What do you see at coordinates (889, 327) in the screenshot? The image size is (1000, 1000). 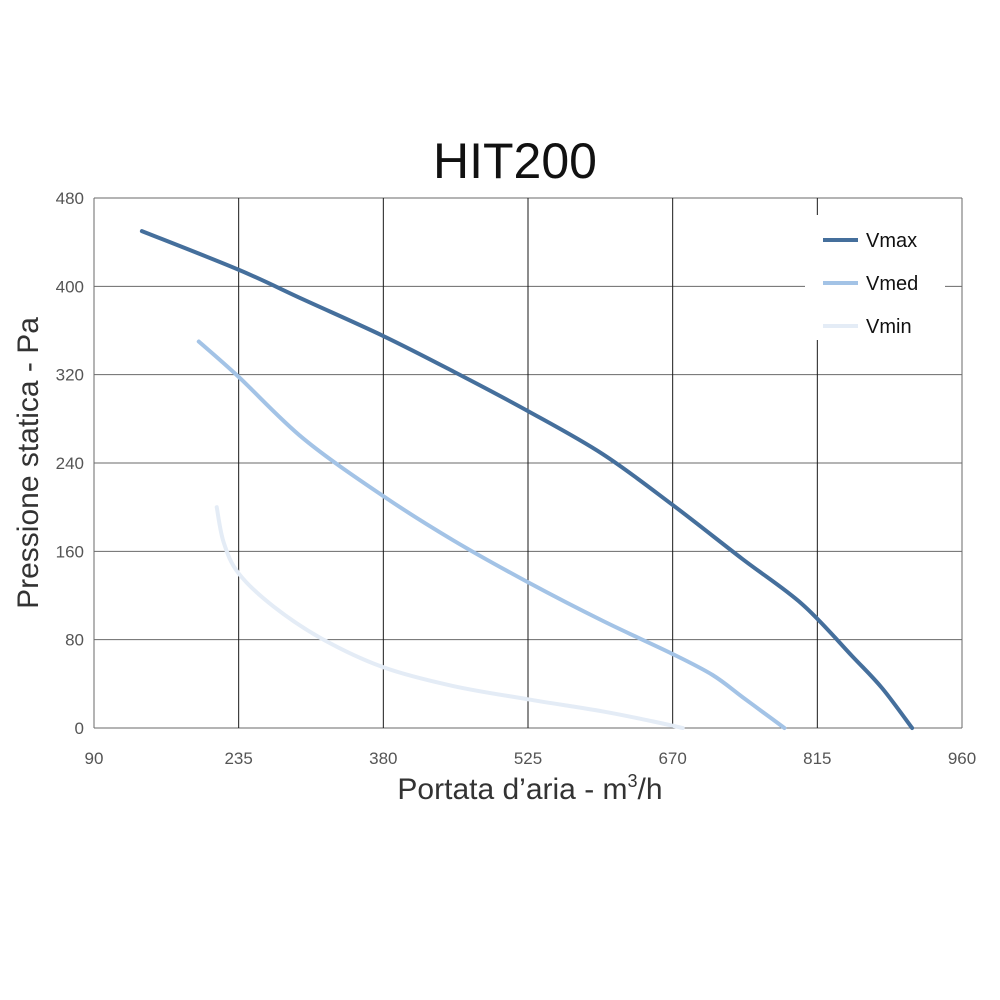 I see `legend-label-vmin: Vmin` at bounding box center [889, 327].